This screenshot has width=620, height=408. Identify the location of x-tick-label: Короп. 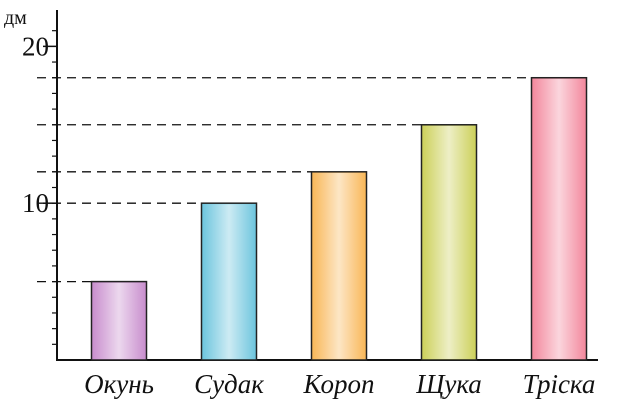
(339, 384).